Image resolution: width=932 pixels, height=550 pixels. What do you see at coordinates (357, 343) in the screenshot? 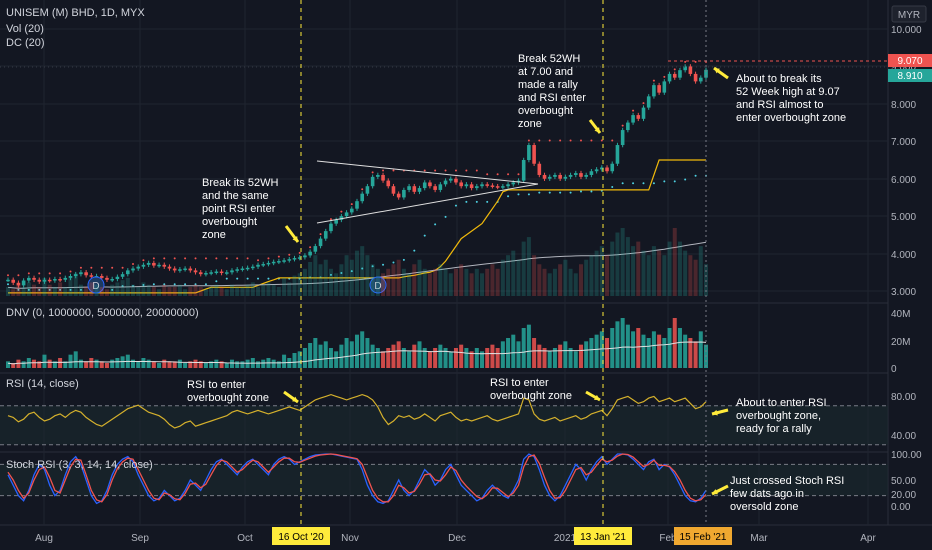
I see `volume-pane` at bounding box center [357, 343].